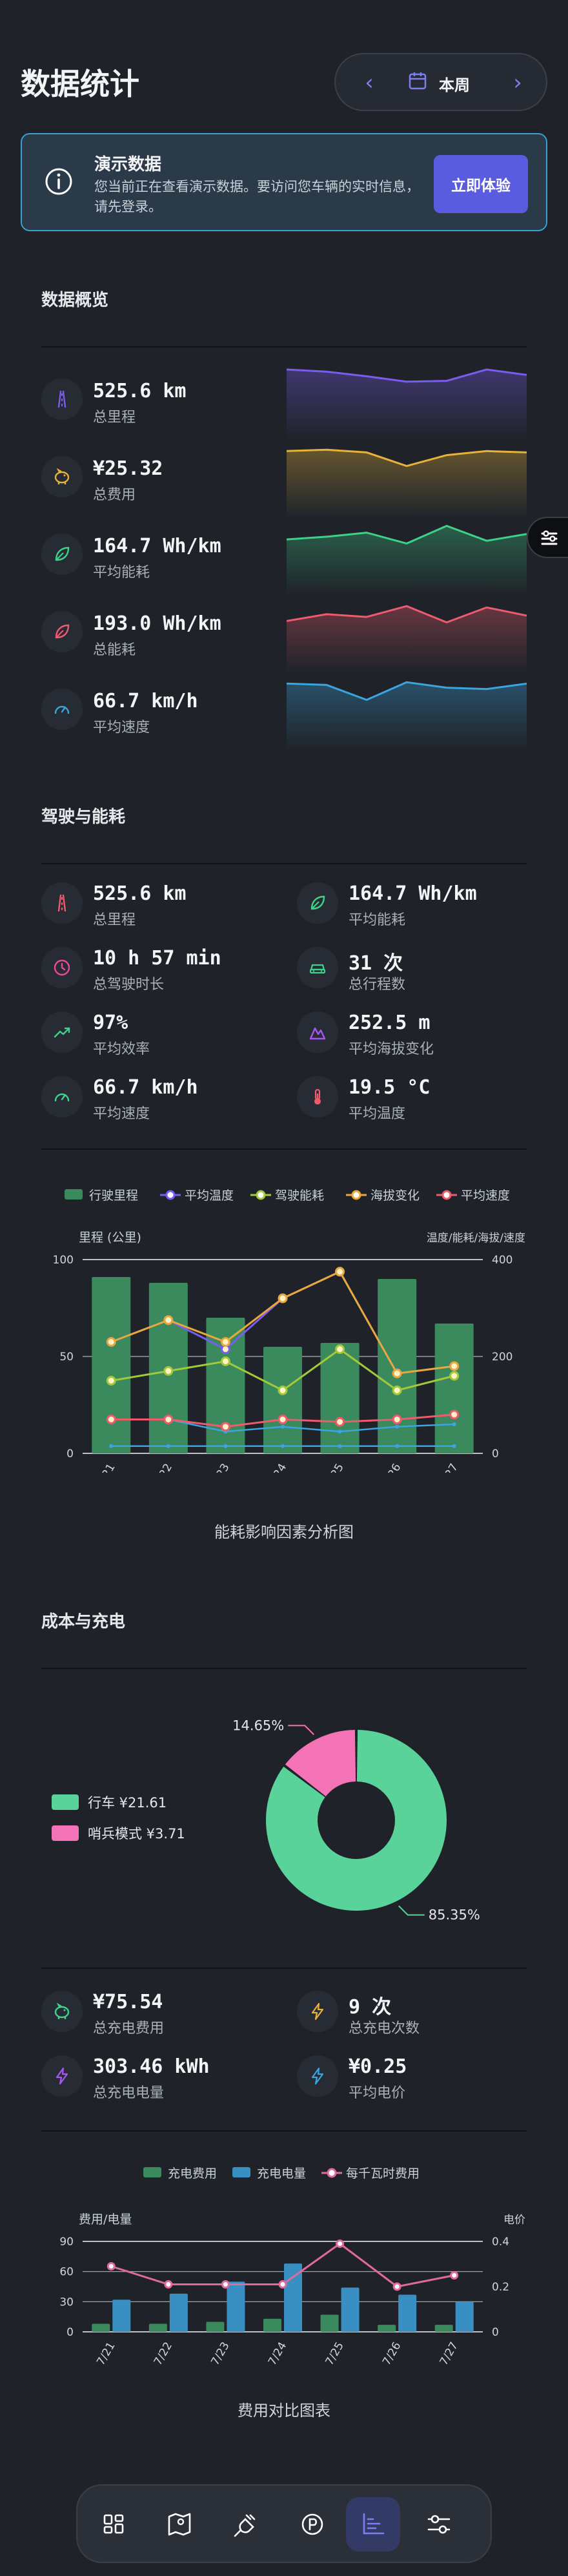  I want to click on legend-entry: 平均温度, so click(197, 1196).